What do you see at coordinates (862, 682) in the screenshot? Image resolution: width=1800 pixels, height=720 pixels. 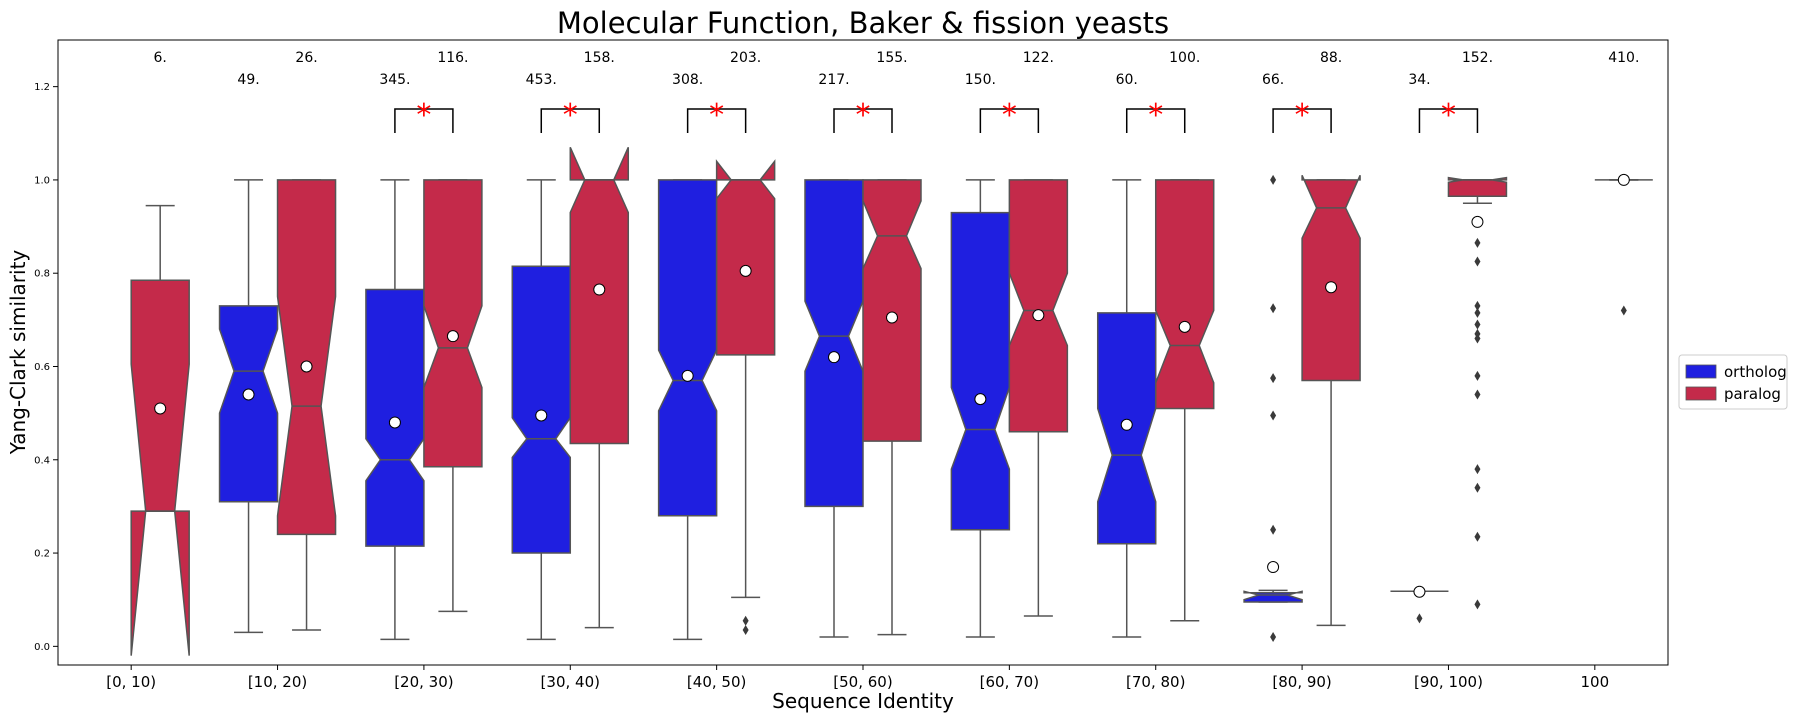 I see `x-tick-label: [50, 60)` at bounding box center [862, 682].